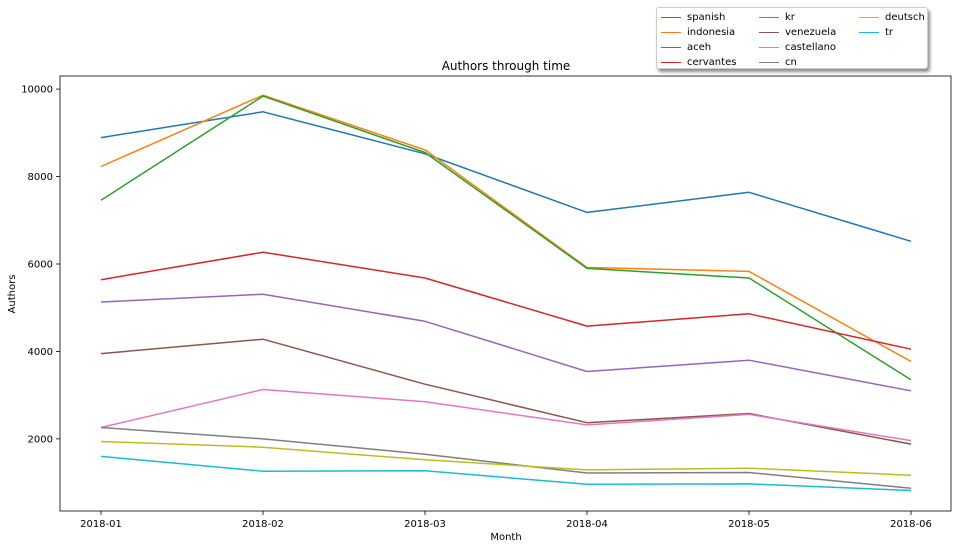 The width and height of the screenshot is (963, 549). I want to click on legend-entry-indonesia: indonesia, so click(710, 32).